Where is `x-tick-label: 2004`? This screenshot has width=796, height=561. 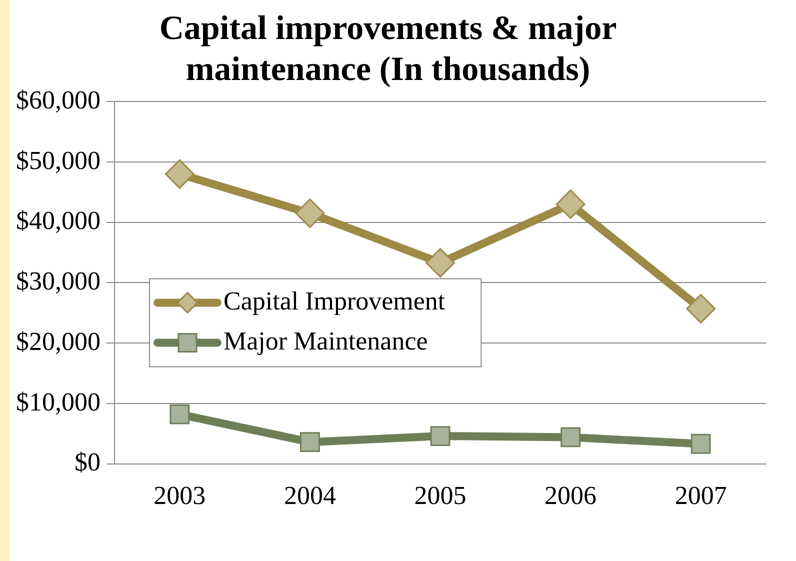 x-tick-label: 2004 is located at coordinates (310, 495).